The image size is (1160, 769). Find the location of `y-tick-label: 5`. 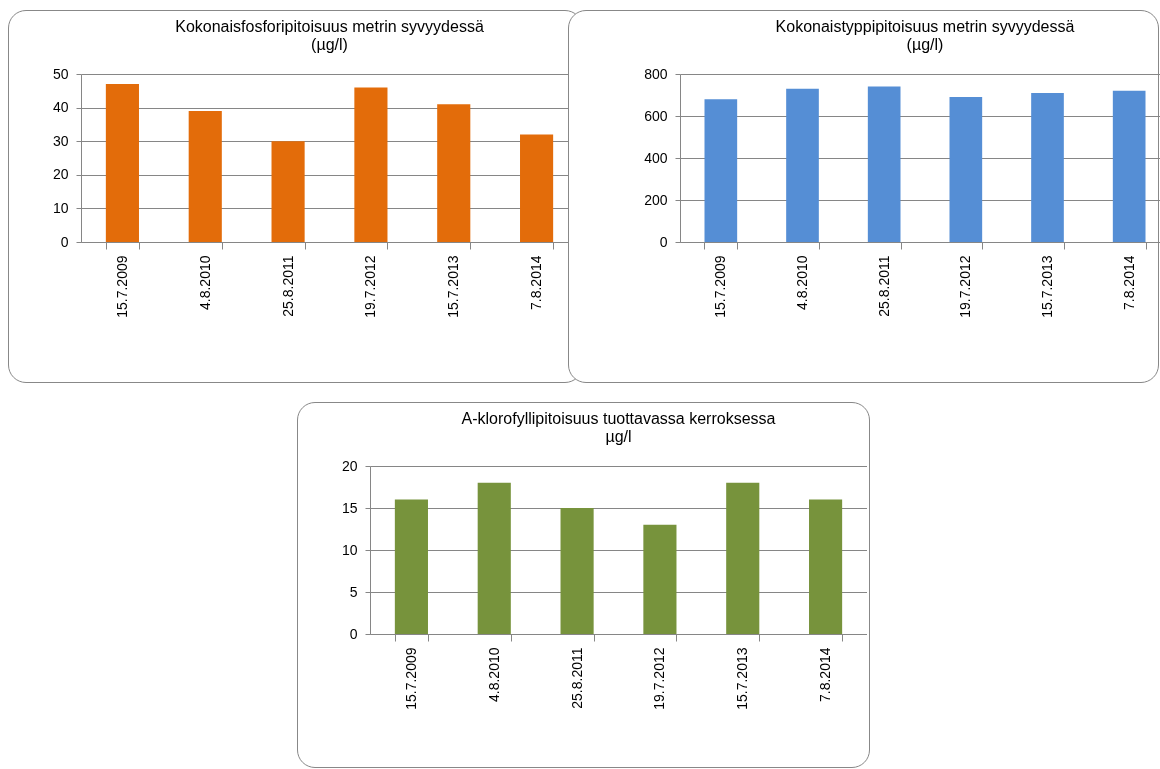

y-tick-label: 5 is located at coordinates (353, 591).